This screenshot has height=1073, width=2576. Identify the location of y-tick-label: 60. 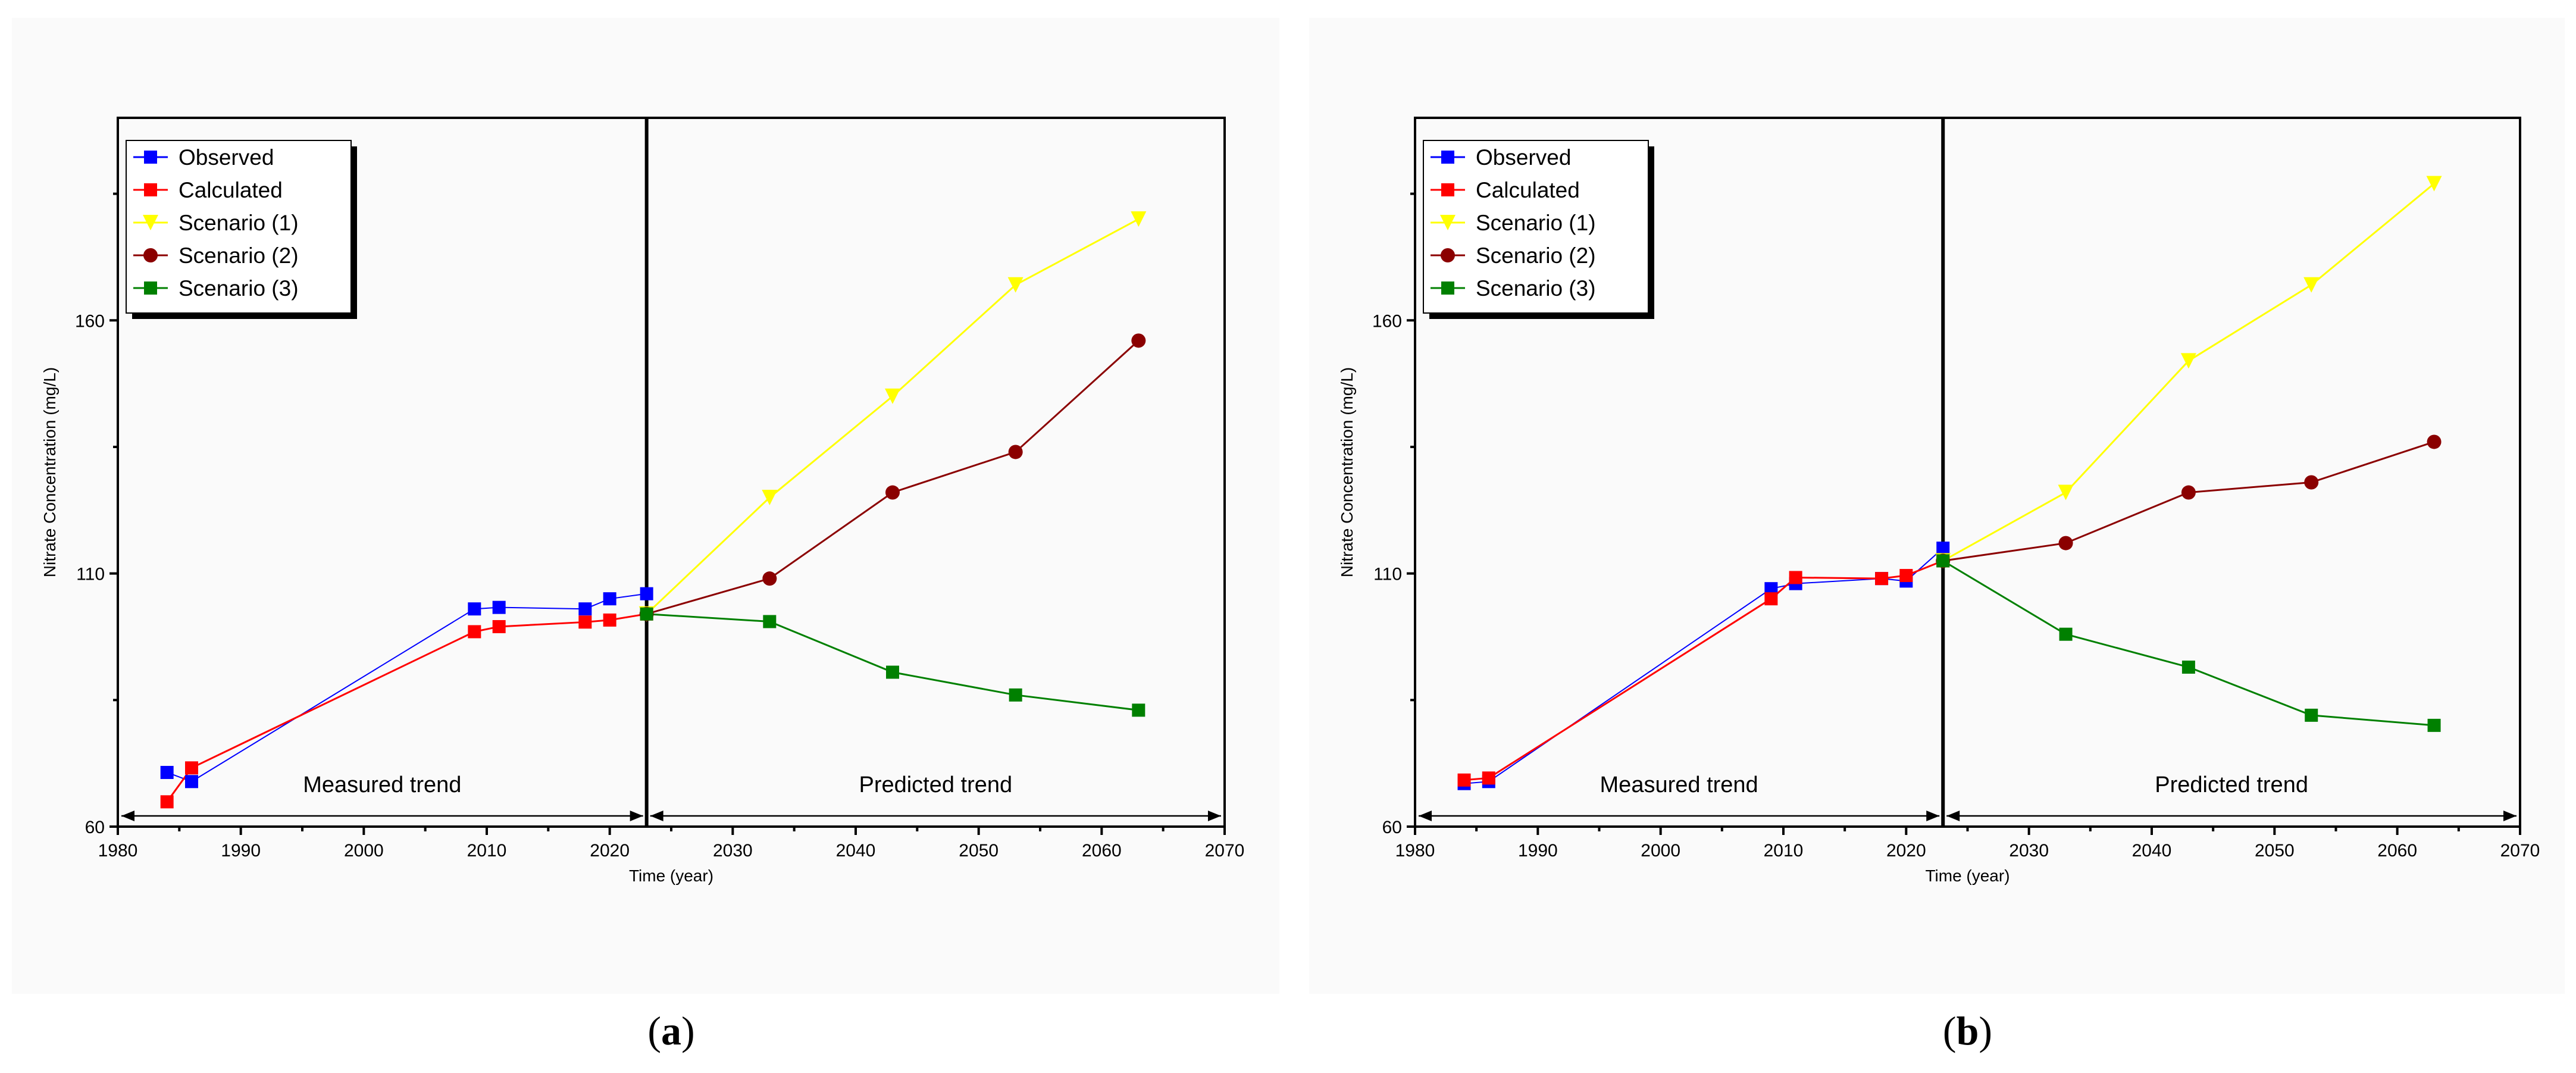
(95, 827).